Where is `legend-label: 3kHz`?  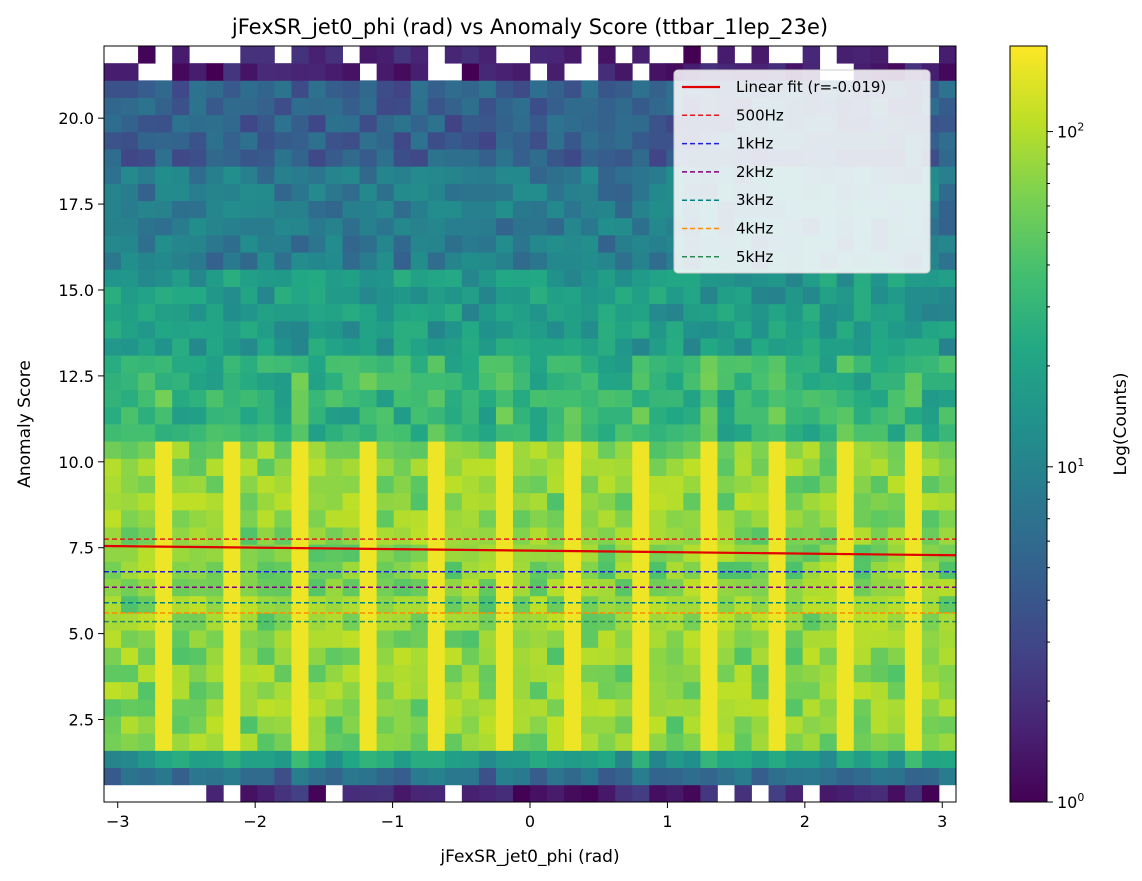
legend-label: 3kHz is located at coordinates (755, 200).